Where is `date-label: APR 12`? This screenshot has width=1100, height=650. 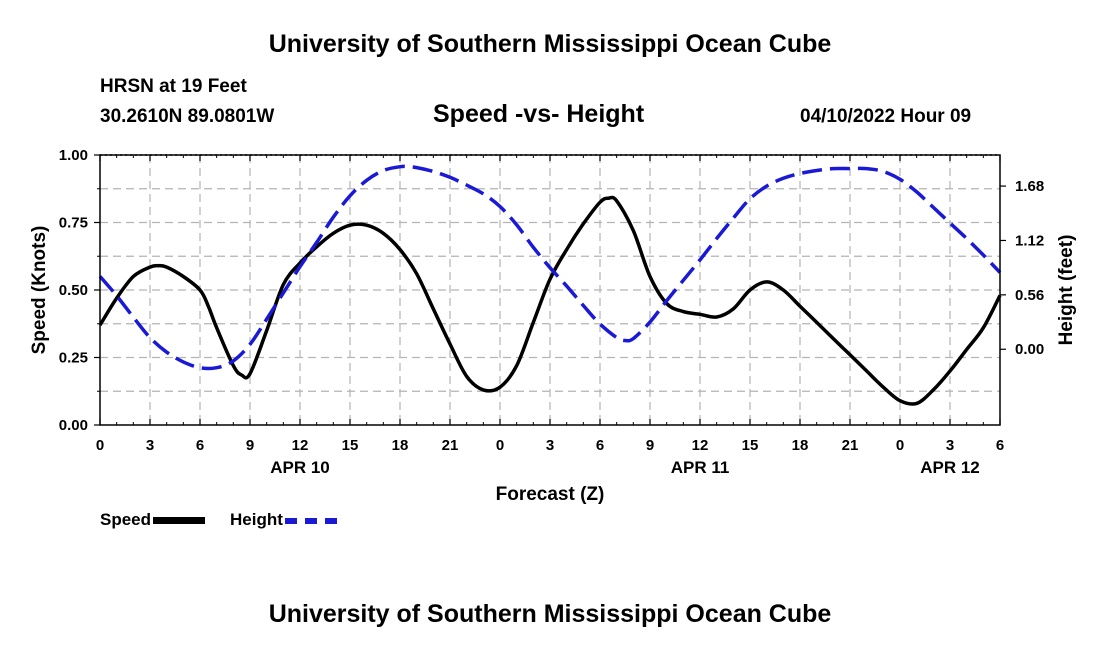 date-label: APR 12 is located at coordinates (950, 467).